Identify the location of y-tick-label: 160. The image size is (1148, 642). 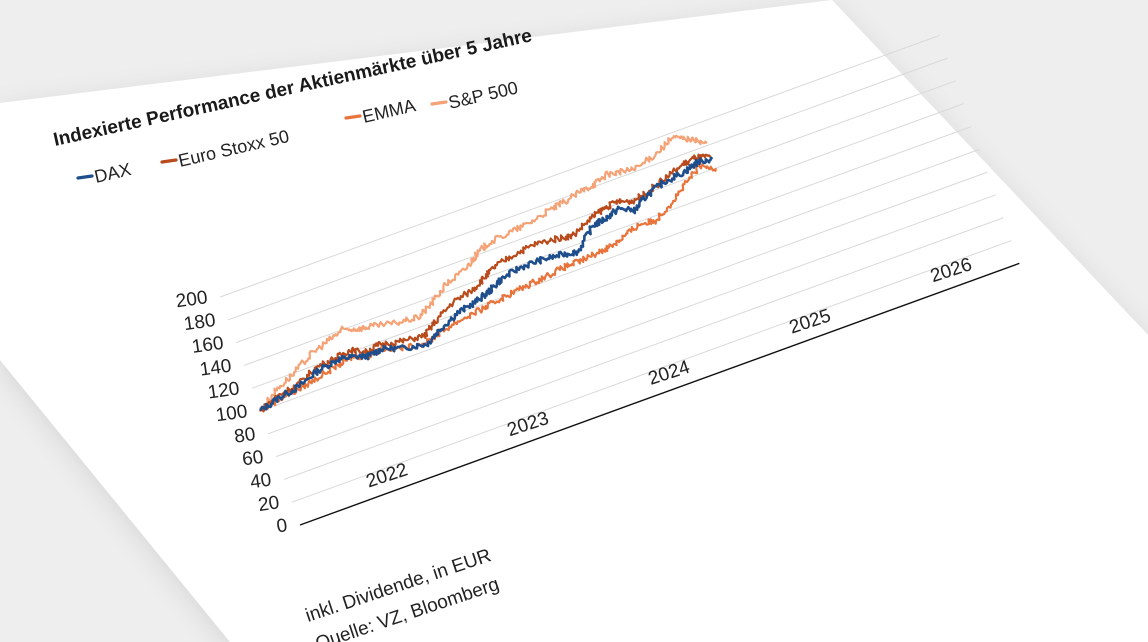
(208, 345).